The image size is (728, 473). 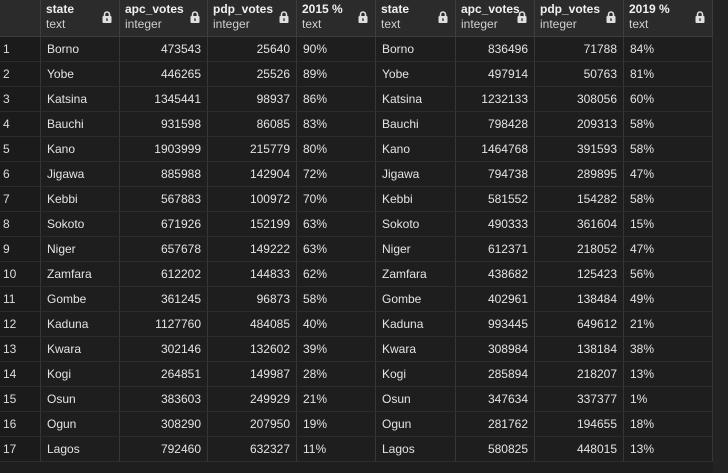 I want to click on table-cell: 90%, so click(x=336, y=49).